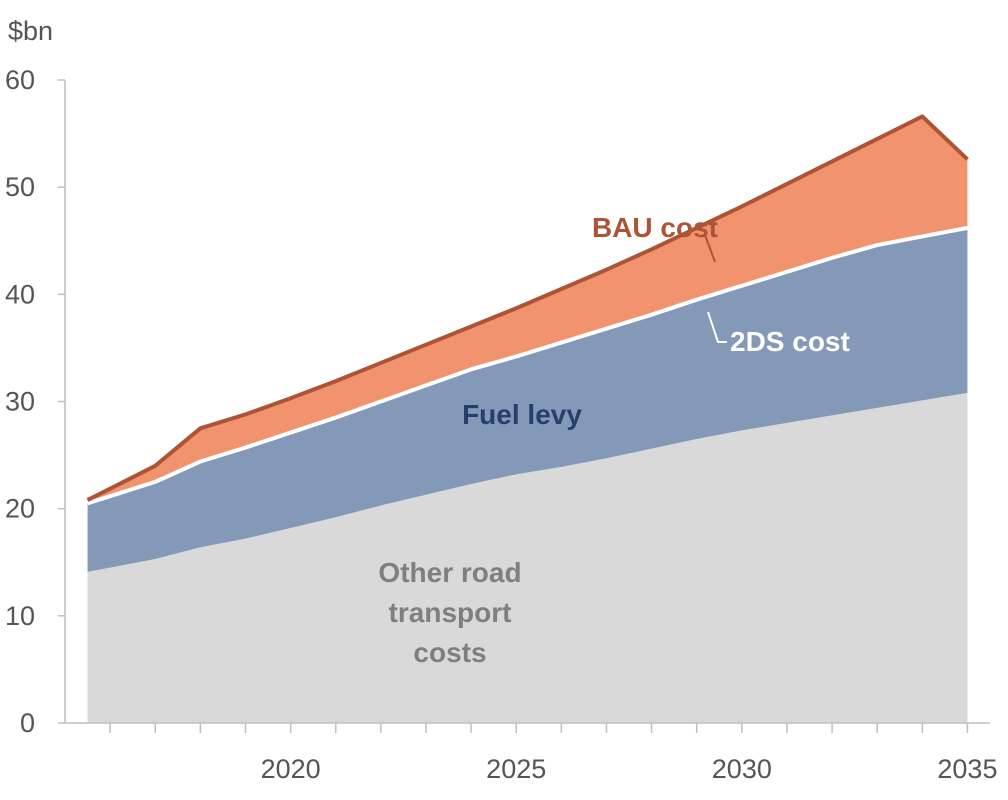 The width and height of the screenshot is (1008, 800). Describe the element at coordinates (27, 723) in the screenshot. I see `y-tick-label: 0` at that location.